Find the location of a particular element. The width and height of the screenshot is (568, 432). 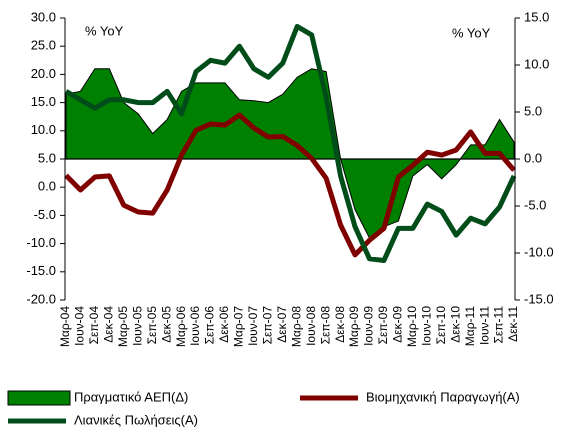

x-tick-label: Μαρ-09 is located at coordinates (354, 326).